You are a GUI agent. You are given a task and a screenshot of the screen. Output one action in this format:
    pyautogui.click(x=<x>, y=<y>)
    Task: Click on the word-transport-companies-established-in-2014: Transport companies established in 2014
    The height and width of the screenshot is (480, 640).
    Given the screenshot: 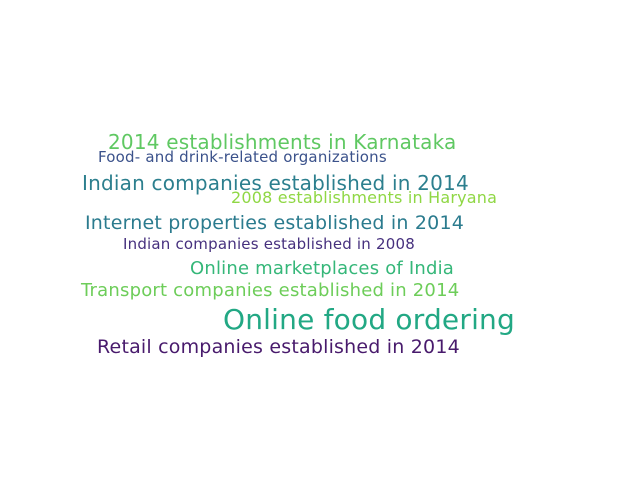 What is the action you would take?
    pyautogui.click(x=270, y=290)
    